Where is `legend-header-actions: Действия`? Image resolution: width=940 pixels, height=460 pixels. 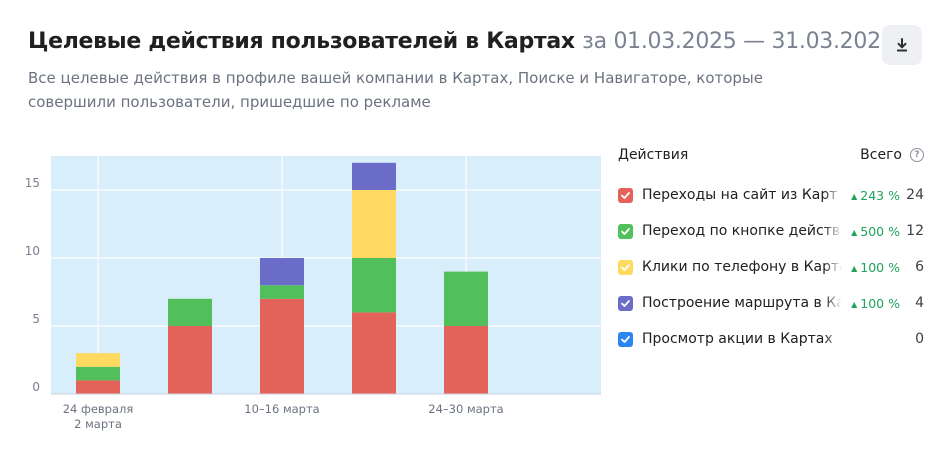
legend-header-actions: Действия is located at coordinates (653, 155).